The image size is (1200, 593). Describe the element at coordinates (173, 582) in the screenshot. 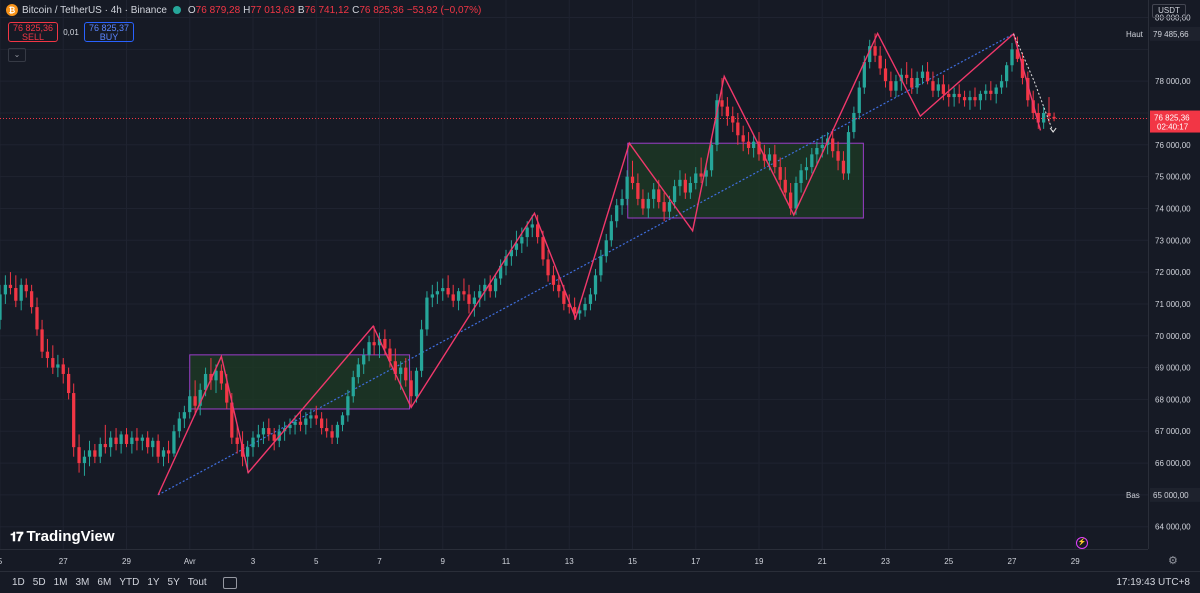

I see `timeframe-5y: 5Y` at that location.